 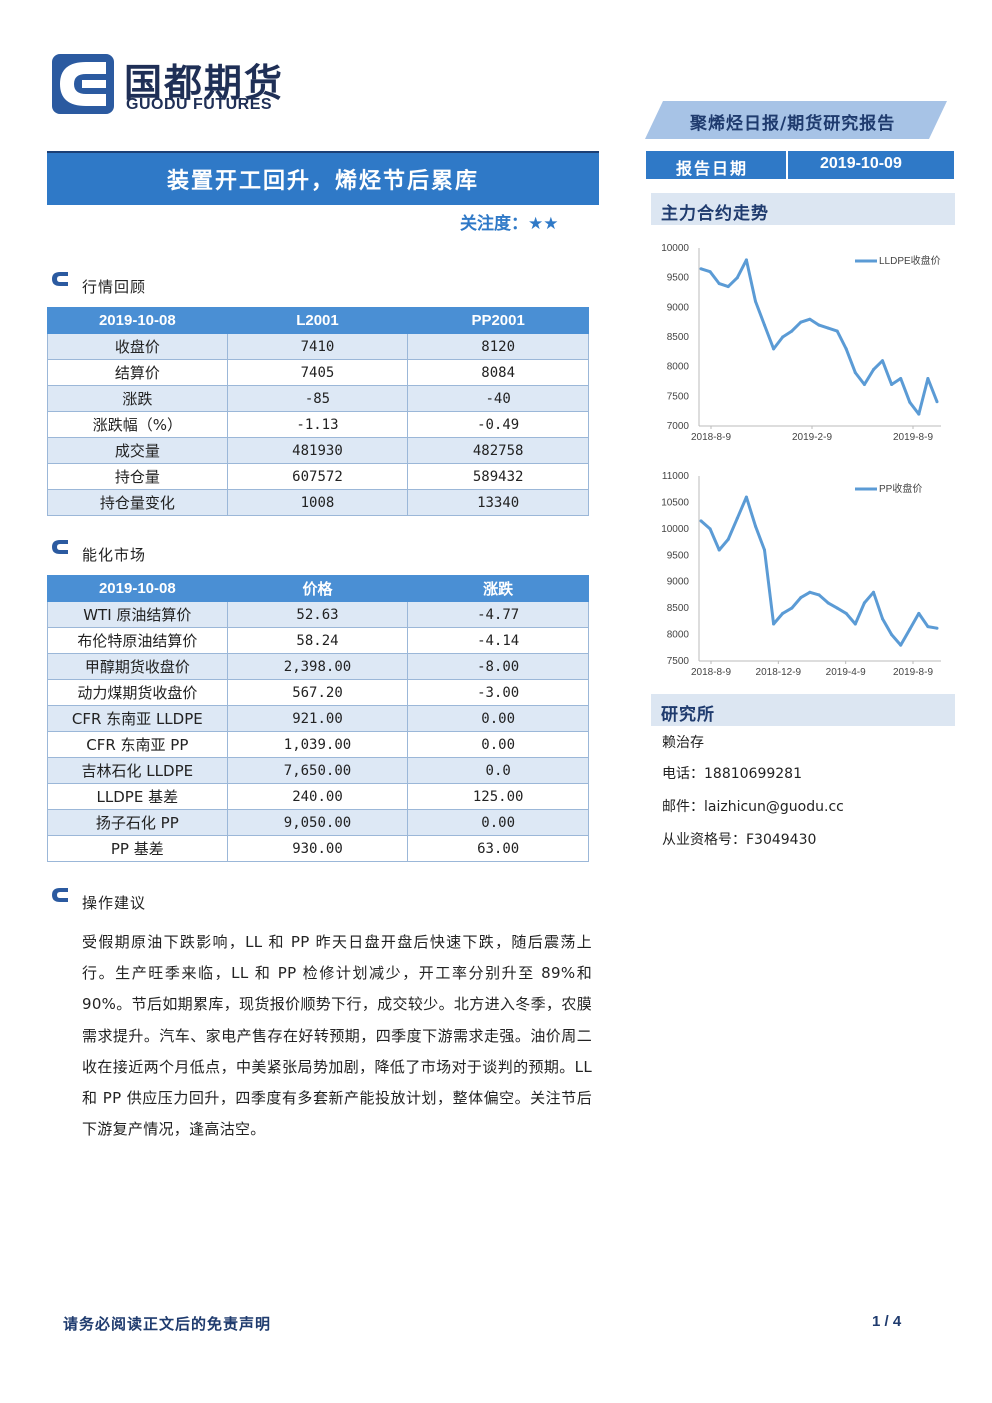 I want to click on table-cell: 63.00, so click(x=498, y=848).